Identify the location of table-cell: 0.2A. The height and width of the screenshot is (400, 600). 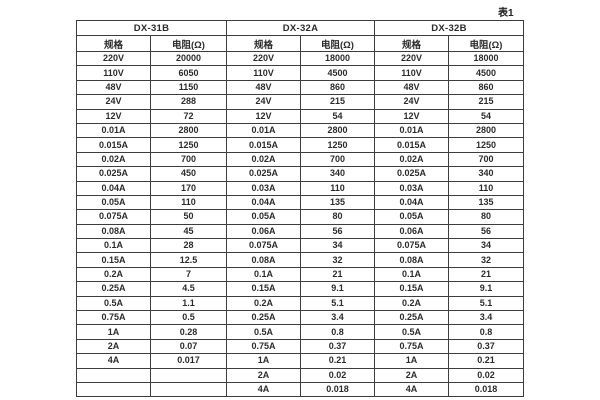
(411, 303).